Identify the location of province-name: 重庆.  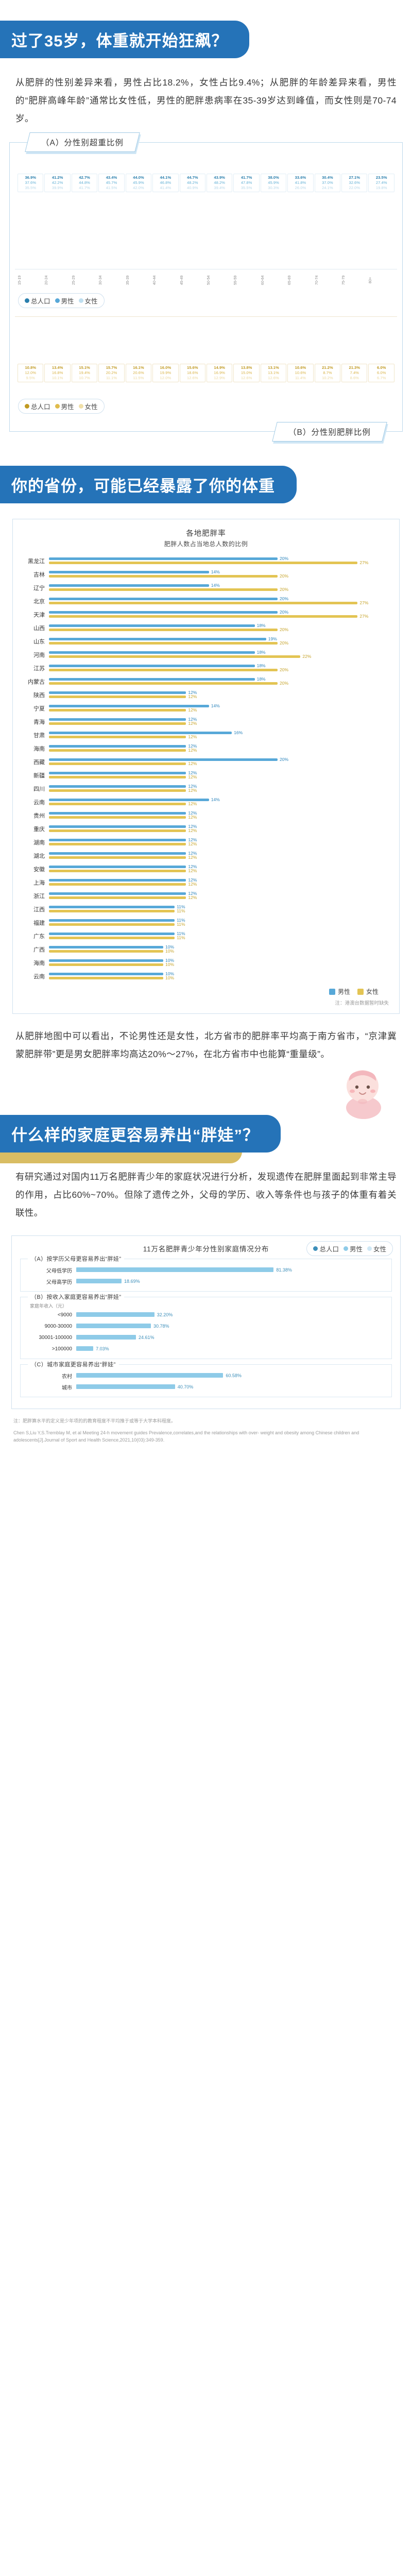
(39, 829).